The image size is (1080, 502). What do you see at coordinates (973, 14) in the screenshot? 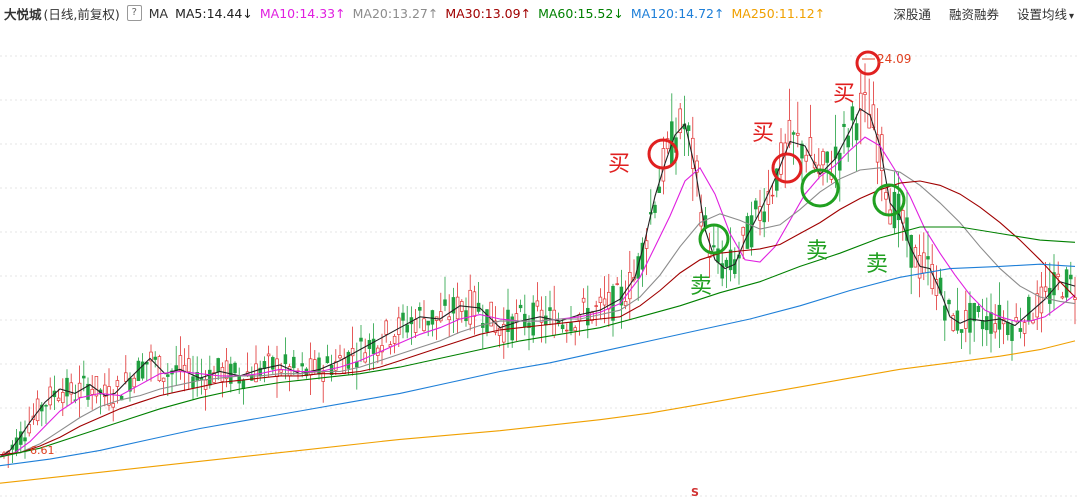
I see `margin-trading-button: 融资融券` at bounding box center [973, 14].